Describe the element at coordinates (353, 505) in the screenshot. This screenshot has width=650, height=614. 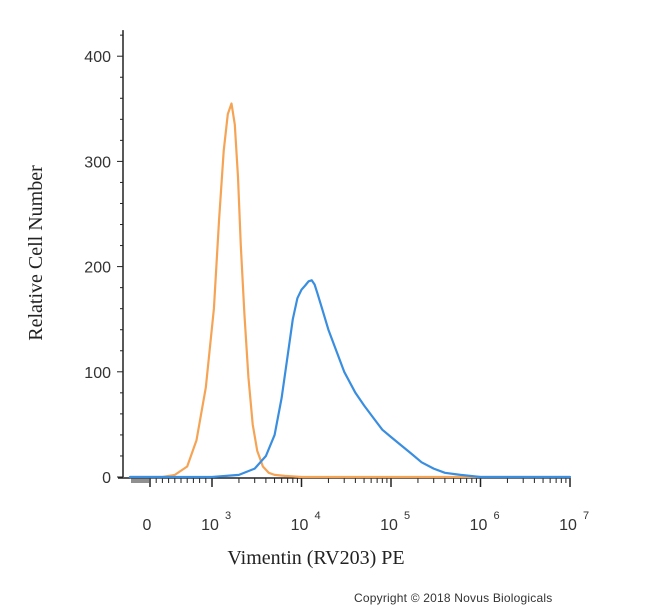
I see `x-axis: 0 10 3 10 4 10 5 10 6 10 7` at that location.